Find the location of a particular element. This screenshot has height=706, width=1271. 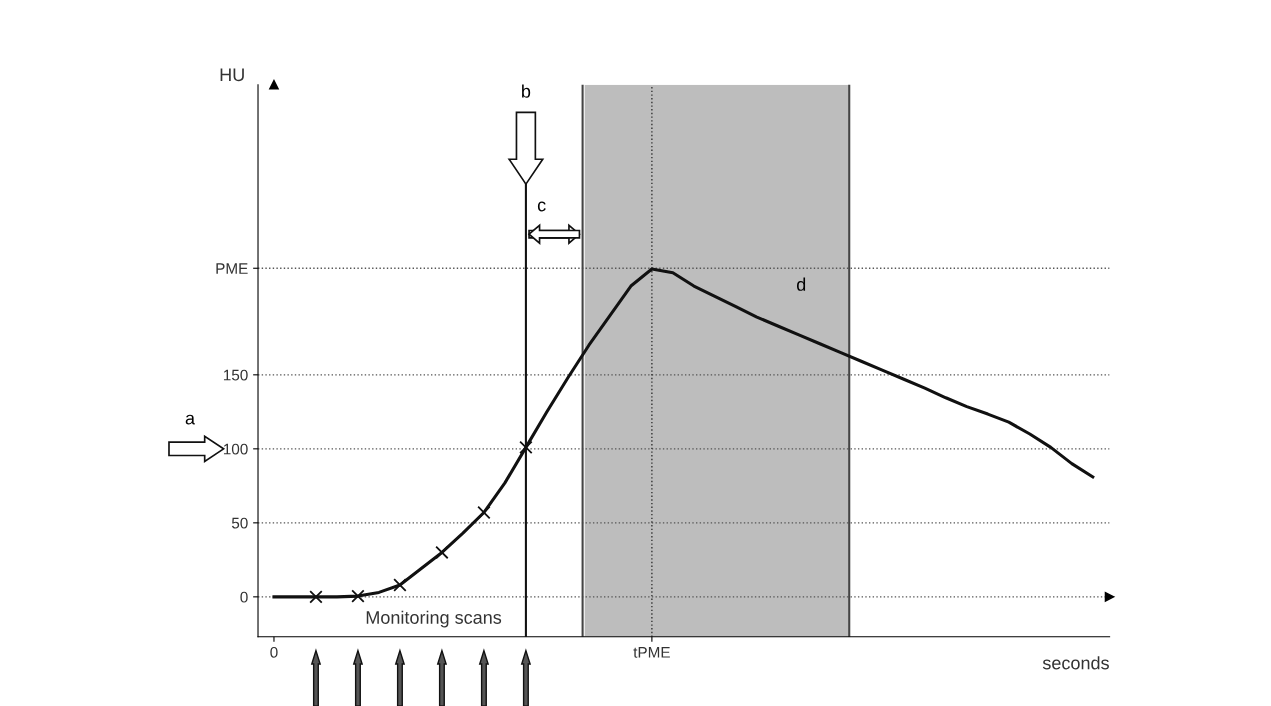

x-tick-label: tPME is located at coordinates (651, 652).